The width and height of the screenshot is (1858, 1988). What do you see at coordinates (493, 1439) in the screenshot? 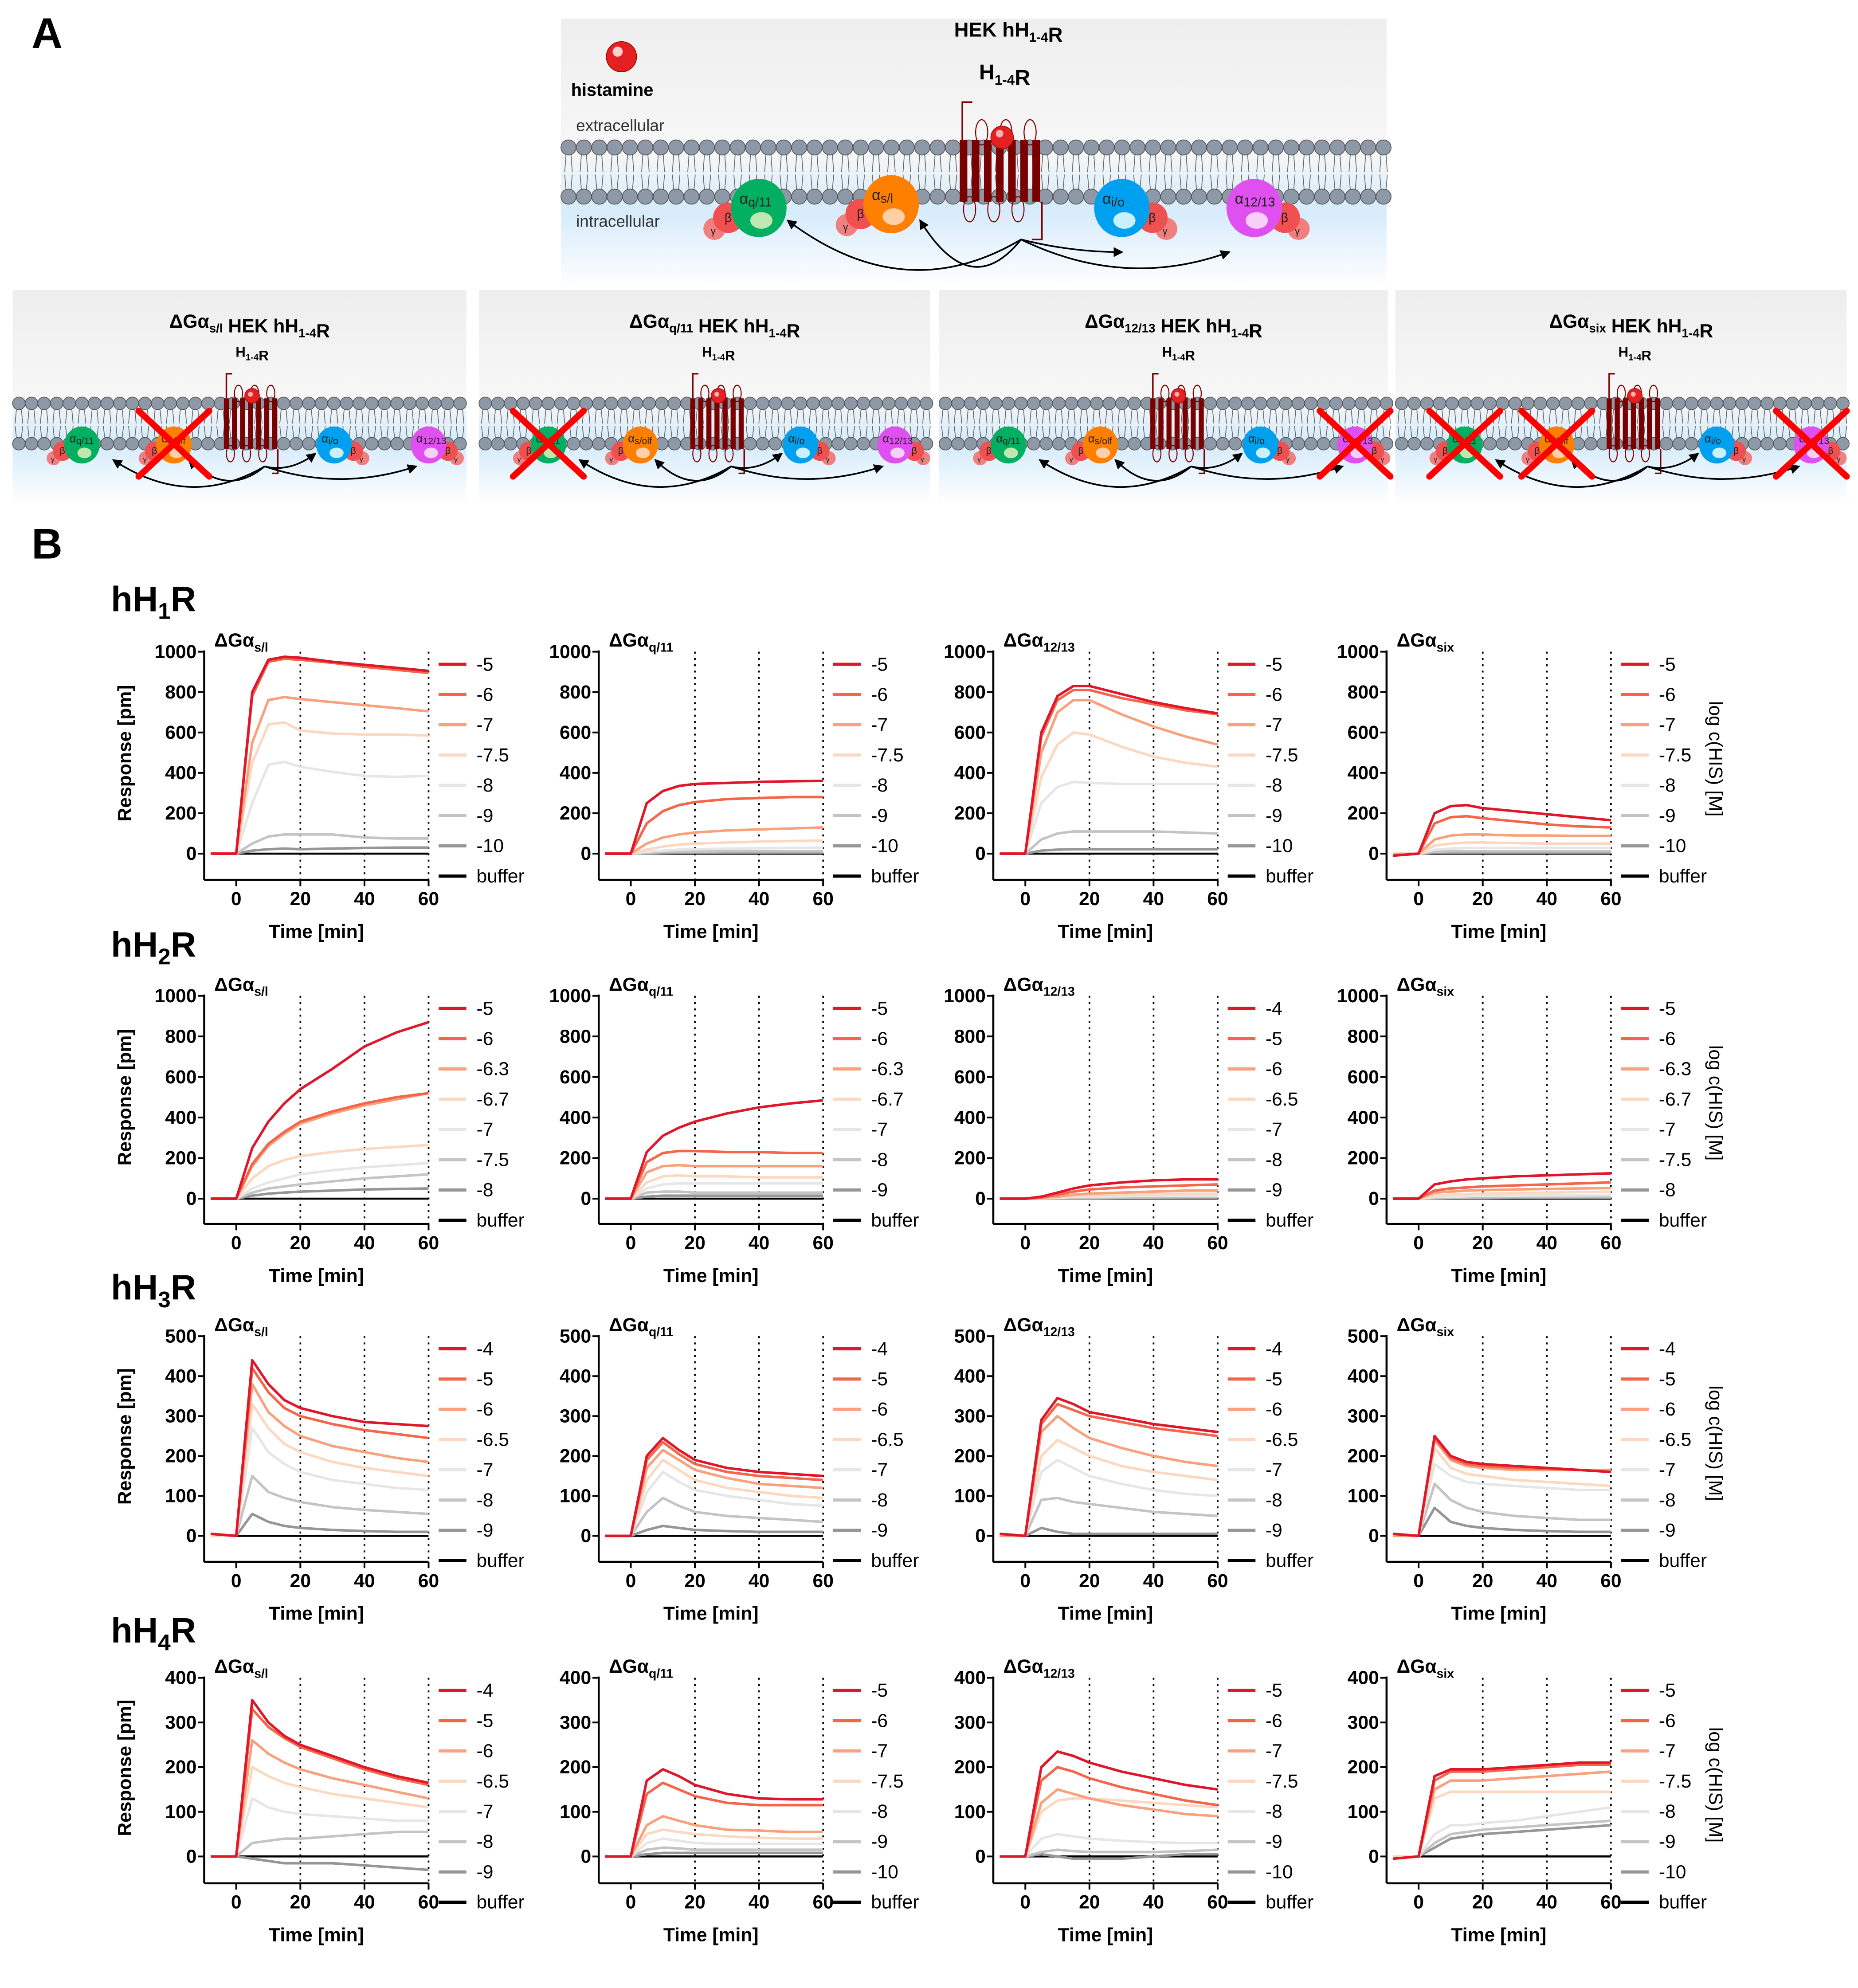
I see `legend-label: -6.5` at bounding box center [493, 1439].